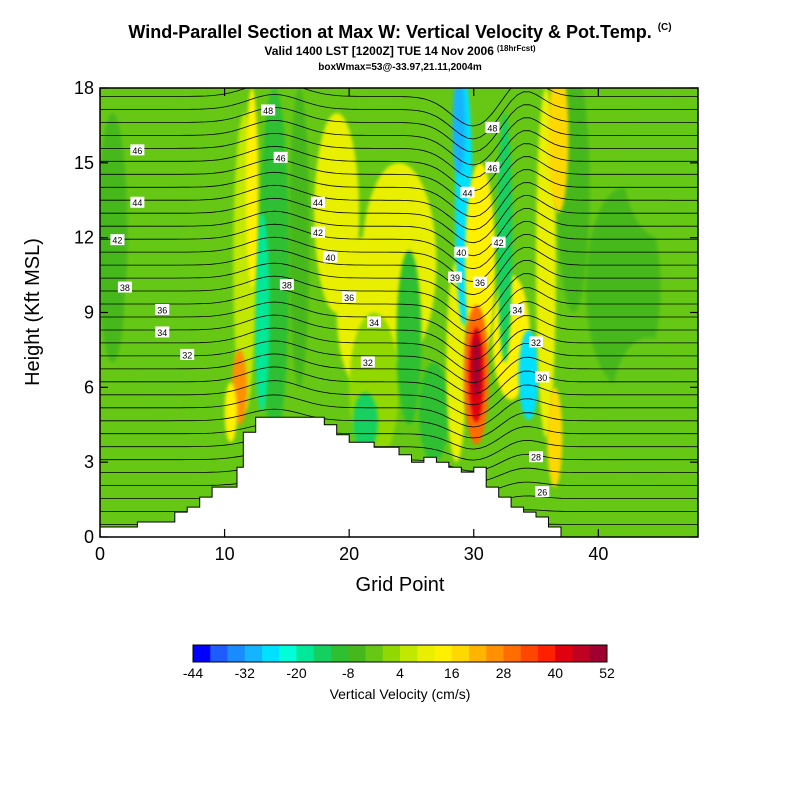  Describe the element at coordinates (100, 554) in the screenshot. I see `x-tick-label: 0` at that location.